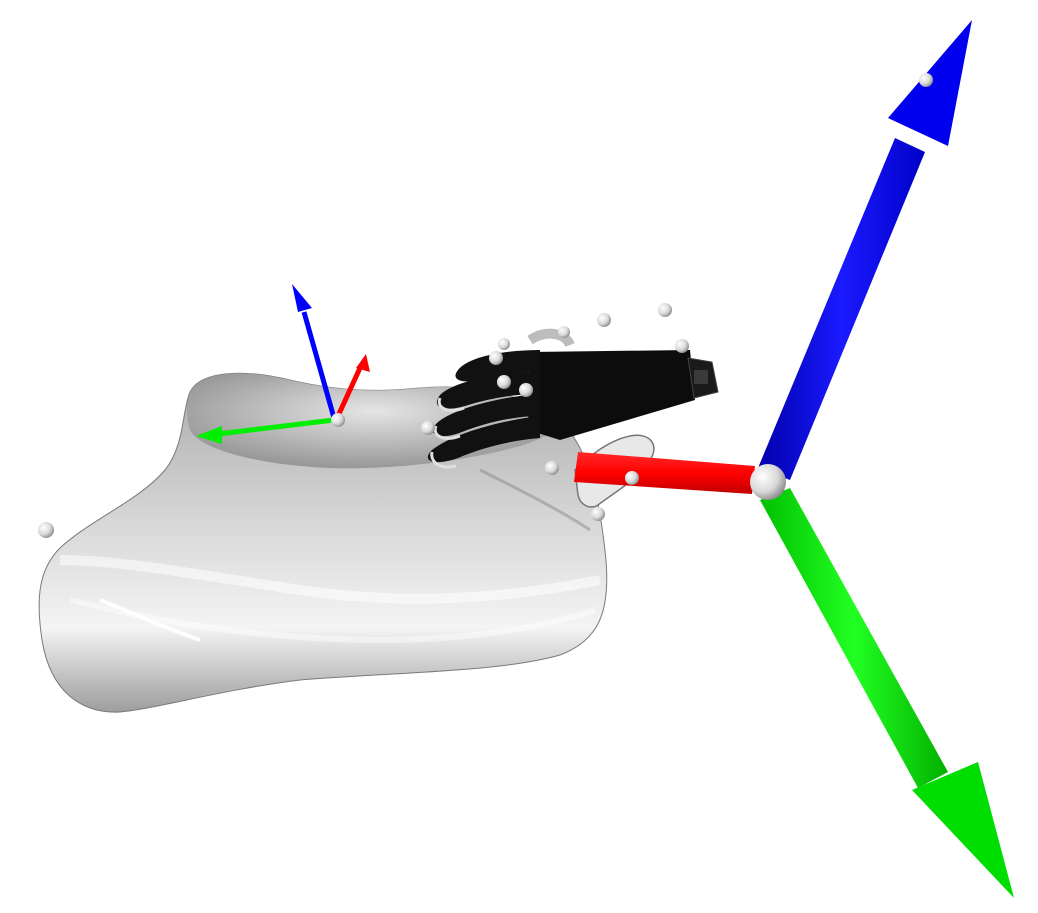  What do you see at coordinates (664, 473) in the screenshot?
I see `world-x-axis` at bounding box center [664, 473].